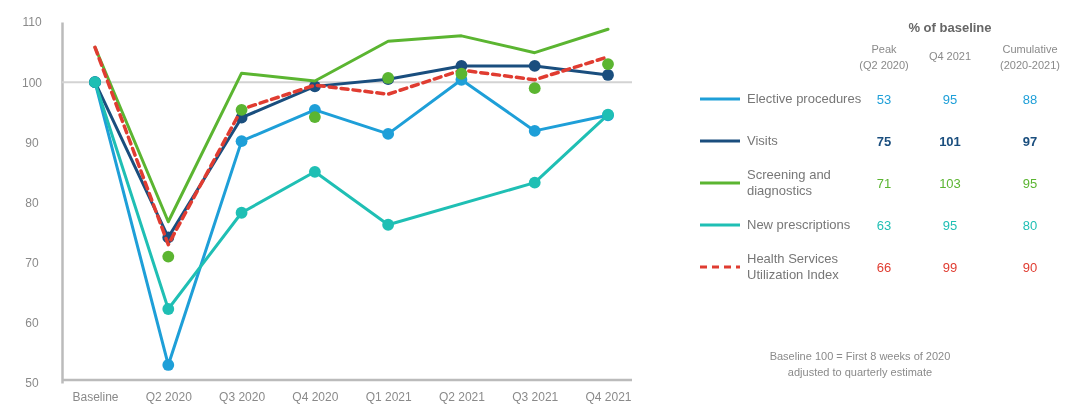 The height and width of the screenshot is (412, 1085). Describe the element at coordinates (1030, 141) in the screenshot. I see `text: 97` at that location.